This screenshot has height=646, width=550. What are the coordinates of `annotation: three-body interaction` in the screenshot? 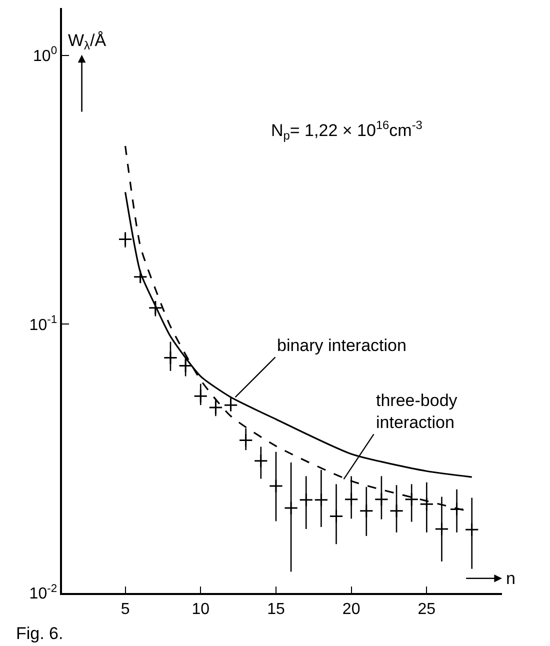 It's located at (417, 411).